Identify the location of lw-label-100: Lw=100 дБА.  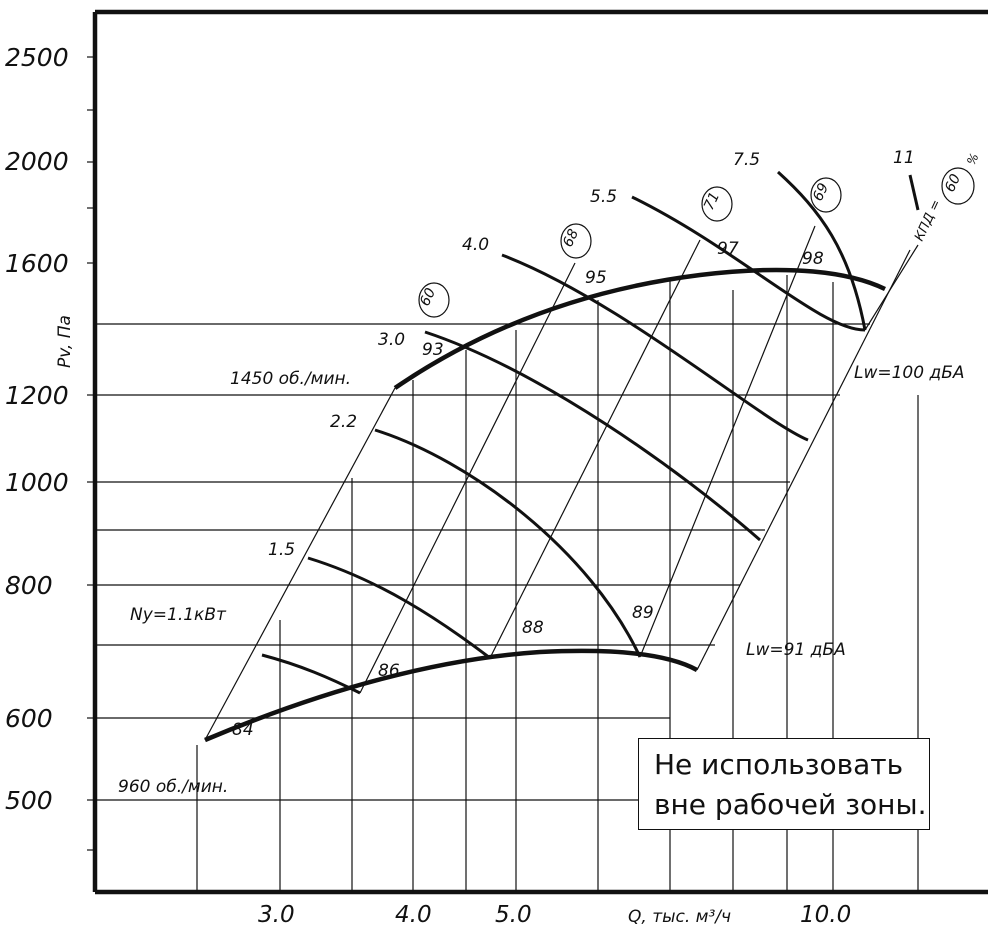
(909, 373).